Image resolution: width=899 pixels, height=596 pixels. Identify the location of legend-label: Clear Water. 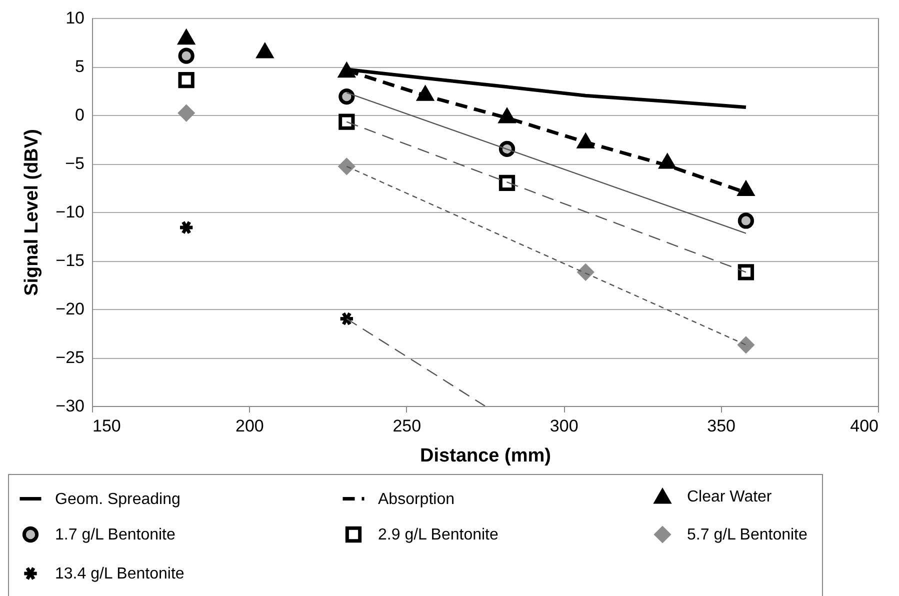
(729, 497).